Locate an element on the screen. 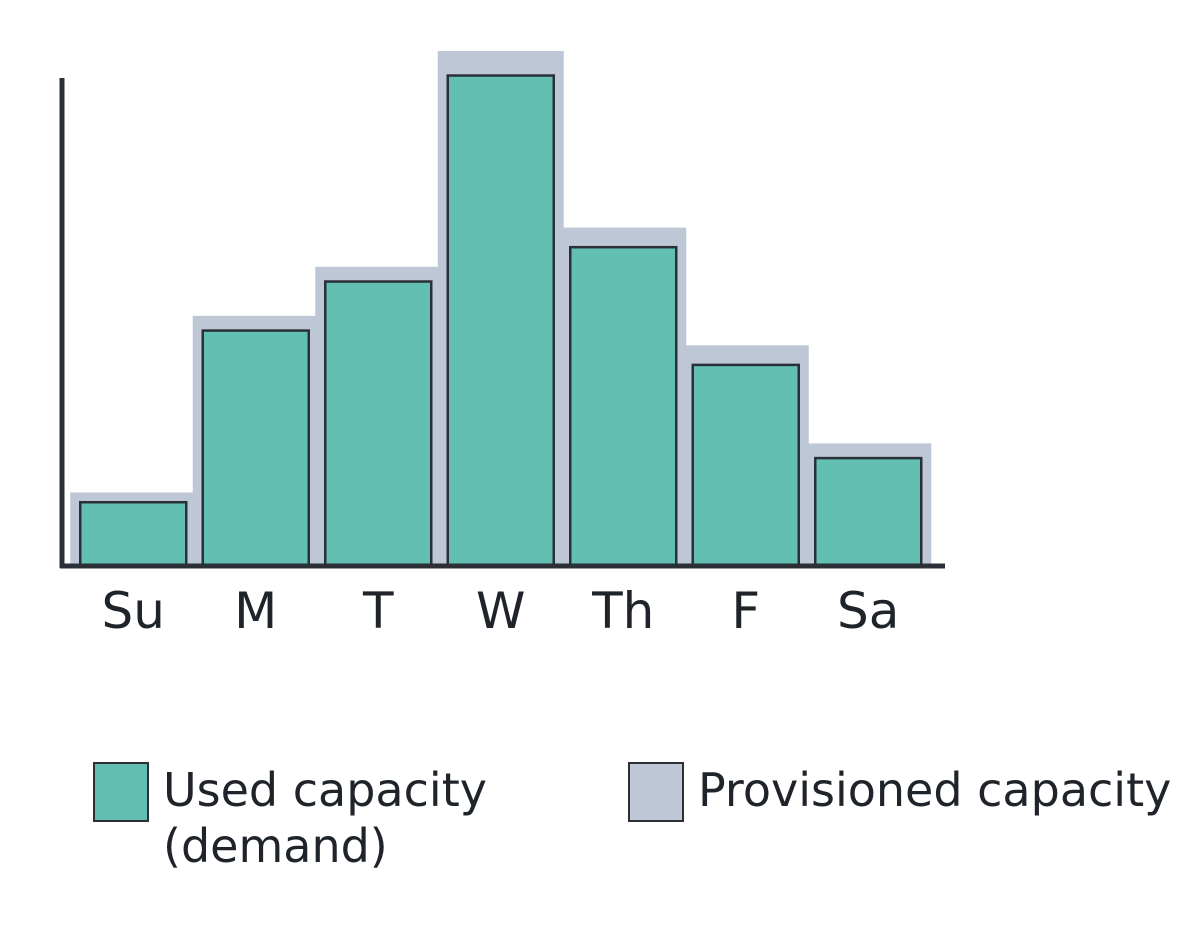  x-tick-label-t: T is located at coordinates (378, 611).